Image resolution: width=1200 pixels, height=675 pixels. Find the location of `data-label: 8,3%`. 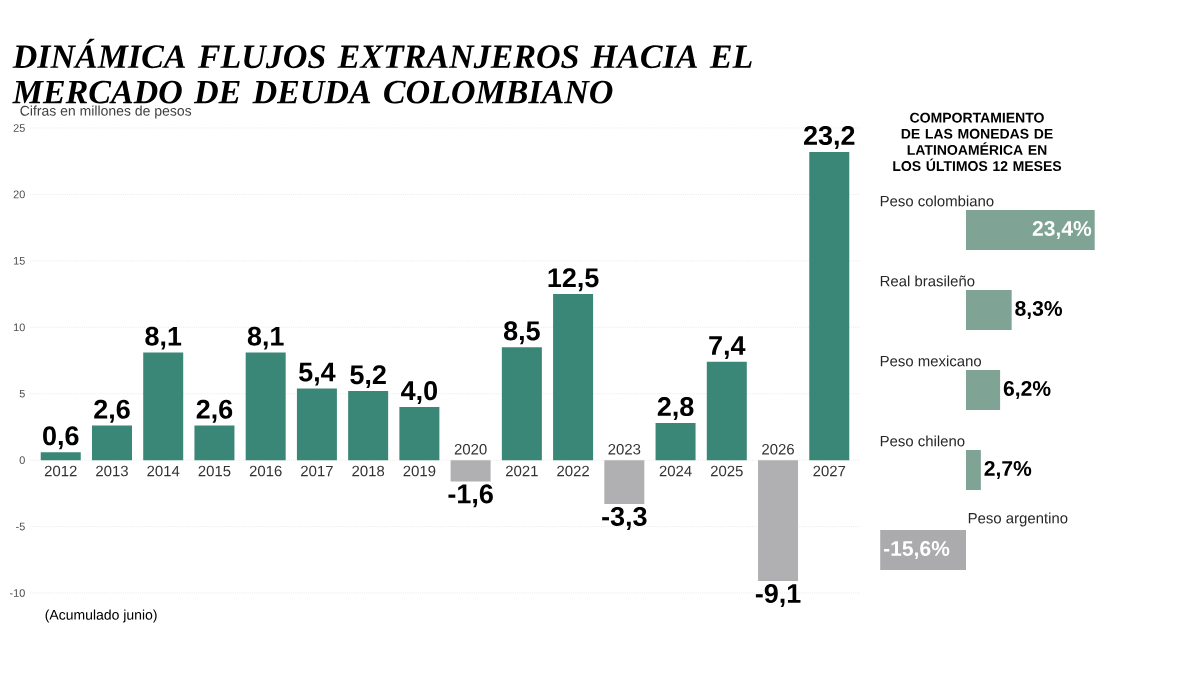

data-label: 8,3% is located at coordinates (1039, 310).